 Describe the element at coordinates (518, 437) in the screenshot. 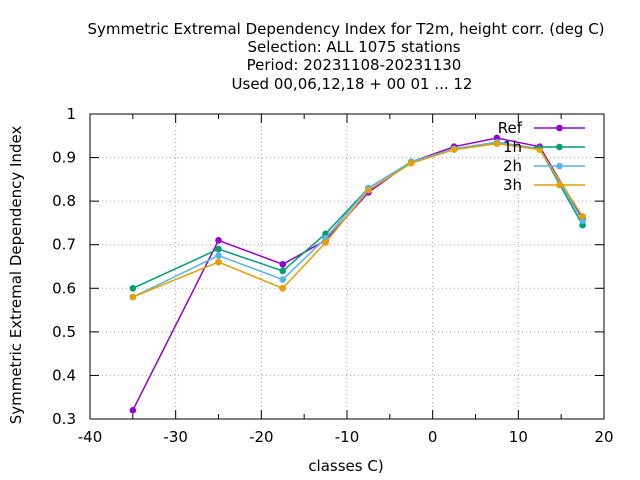

I see `x-tick-label: 10` at that location.